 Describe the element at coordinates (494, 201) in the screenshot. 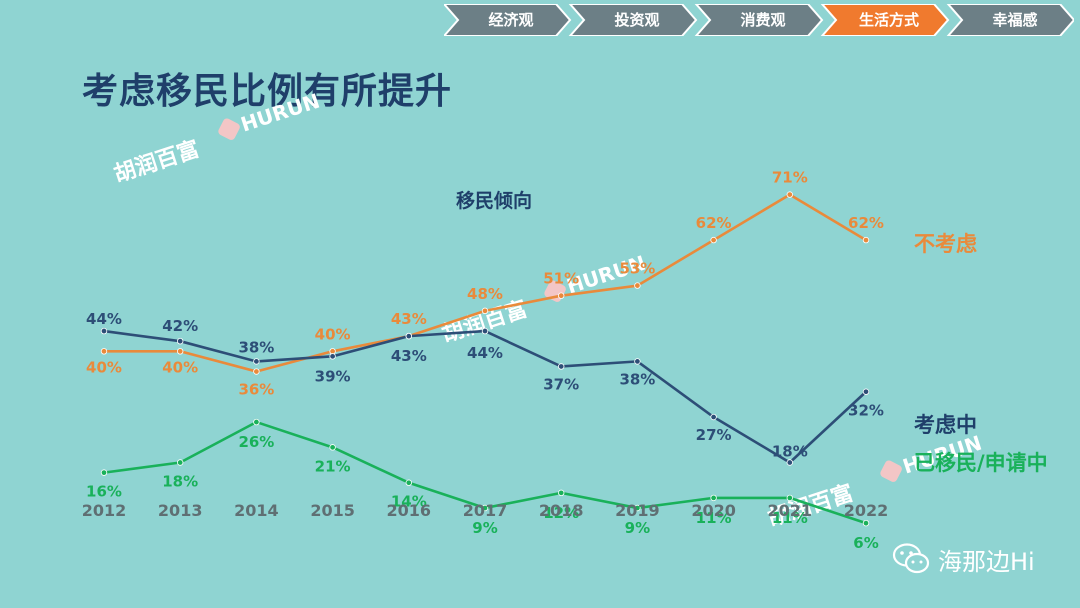

I see `chart-title: 移民倾向` at that location.